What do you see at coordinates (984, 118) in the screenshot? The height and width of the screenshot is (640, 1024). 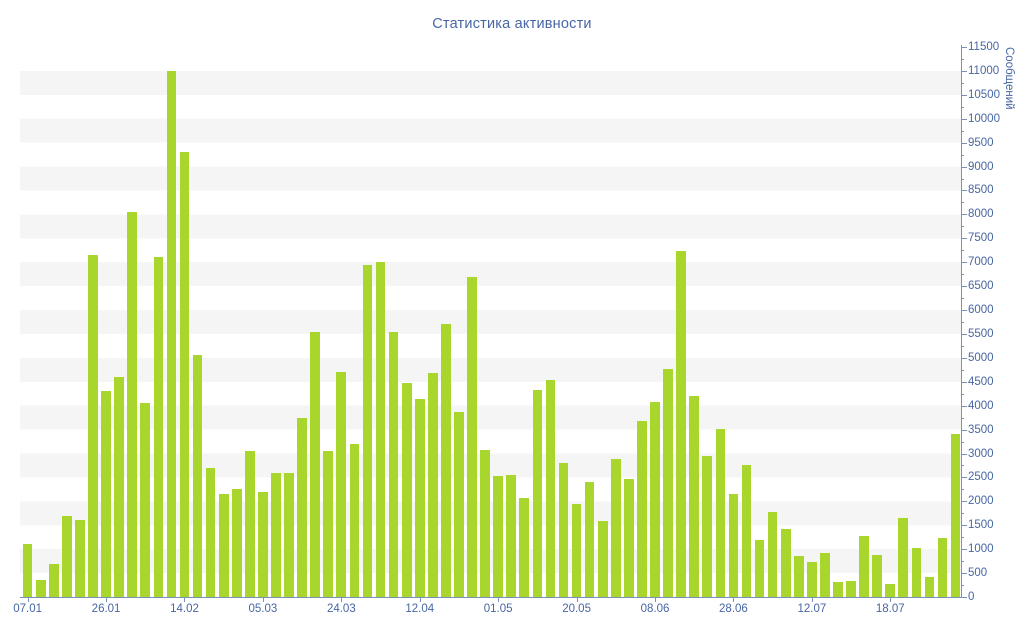 I see `y-tick-label: 10000` at bounding box center [984, 118].